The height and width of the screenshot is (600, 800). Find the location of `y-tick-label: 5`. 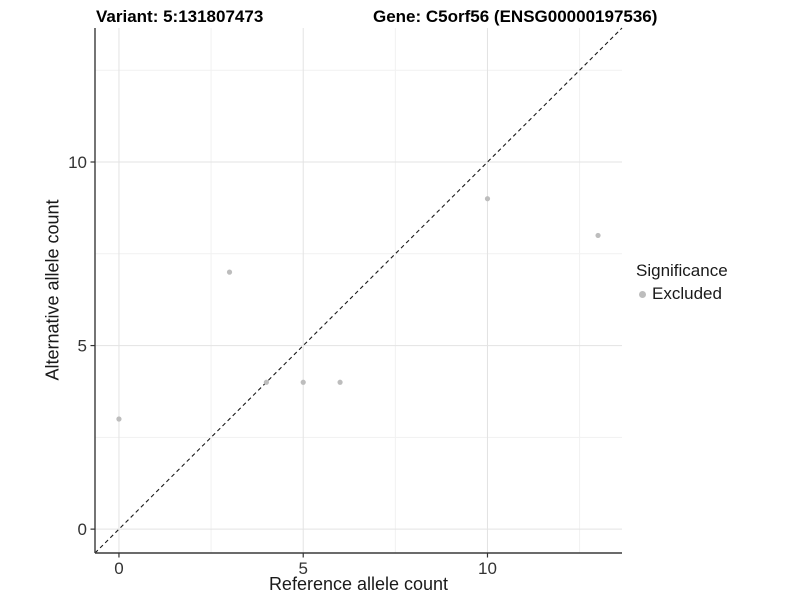

y-tick-label: 5 is located at coordinates (82, 346).